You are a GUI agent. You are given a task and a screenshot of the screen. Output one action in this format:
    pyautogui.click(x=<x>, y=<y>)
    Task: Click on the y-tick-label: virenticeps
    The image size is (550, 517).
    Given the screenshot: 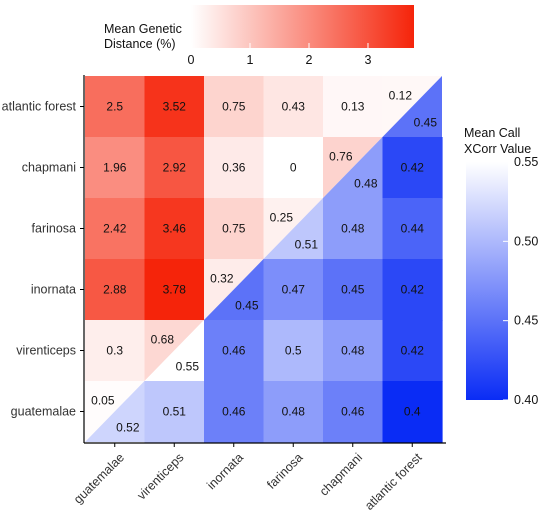 What is the action you would take?
    pyautogui.click(x=46, y=351)
    